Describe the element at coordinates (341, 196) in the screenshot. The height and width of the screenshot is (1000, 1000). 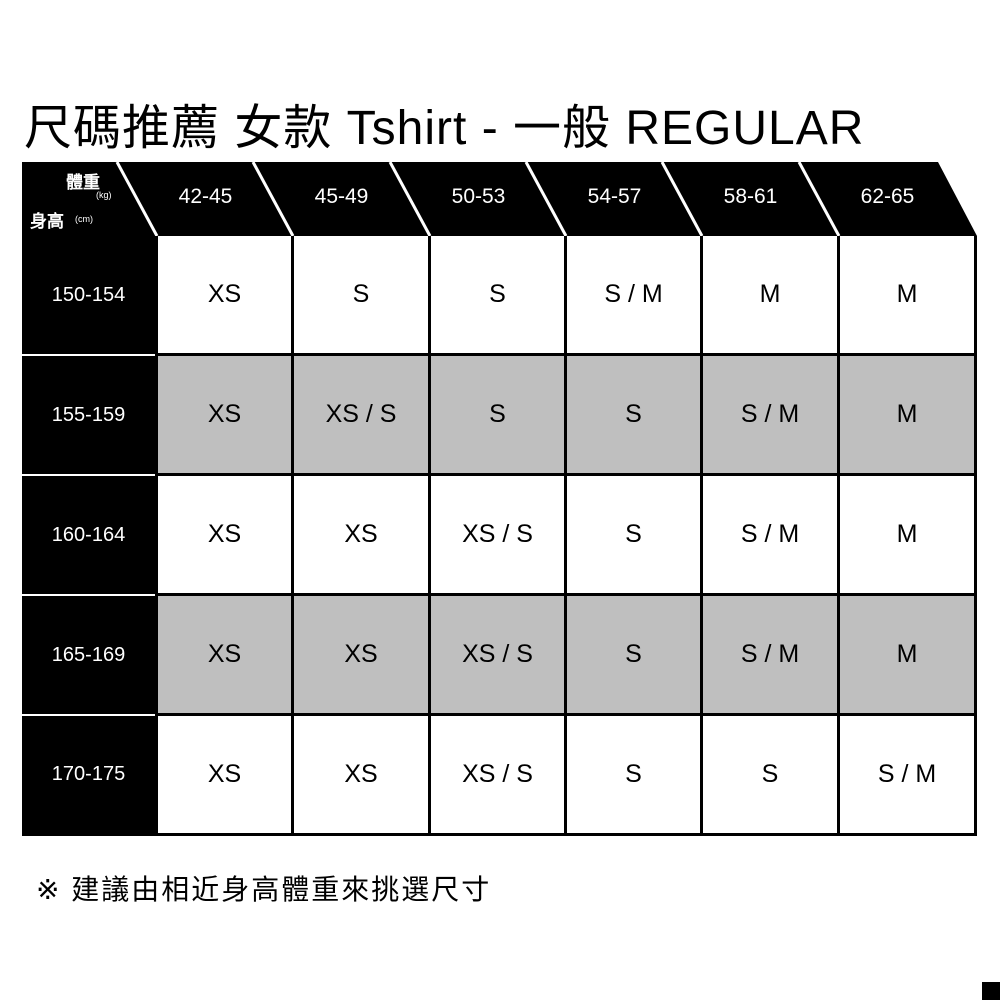
I see `column-header-weight: 45-49` at that location.